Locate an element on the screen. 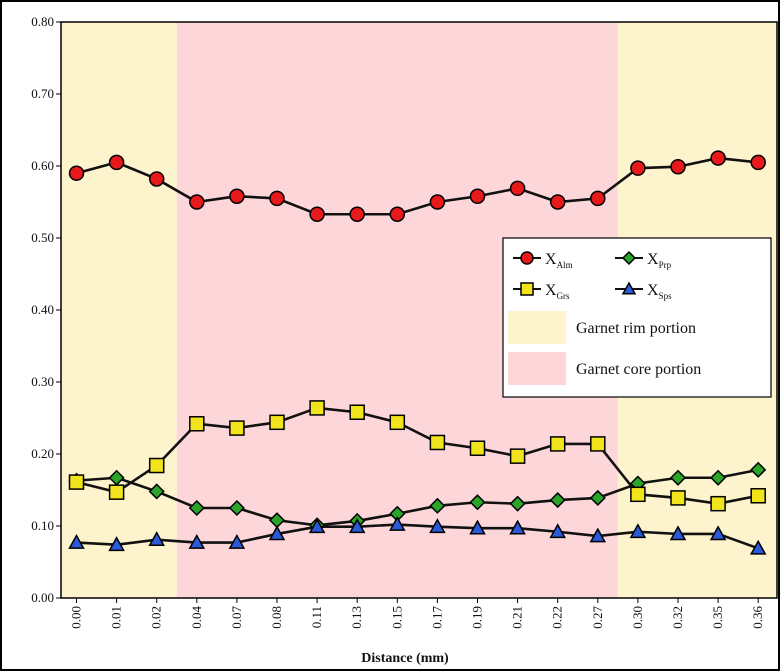 This screenshot has height=671, width=780. x-tick-label: 0.08 is located at coordinates (276, 617).